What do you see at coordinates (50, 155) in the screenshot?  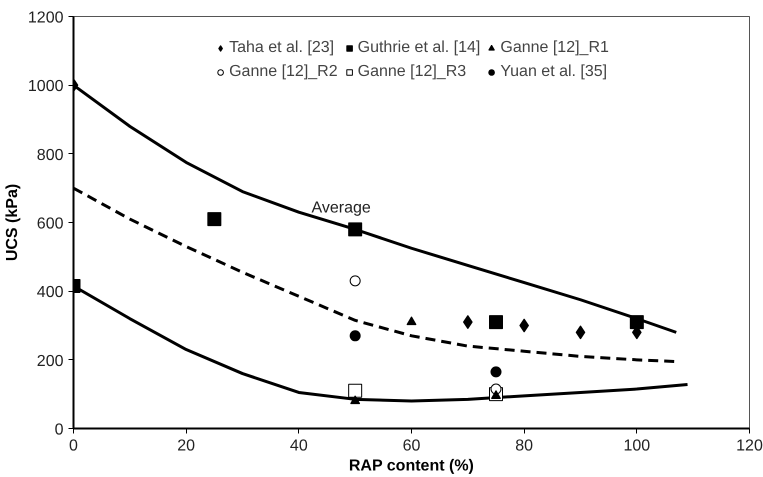 I see `y-tick-label: 800` at bounding box center [50, 155].